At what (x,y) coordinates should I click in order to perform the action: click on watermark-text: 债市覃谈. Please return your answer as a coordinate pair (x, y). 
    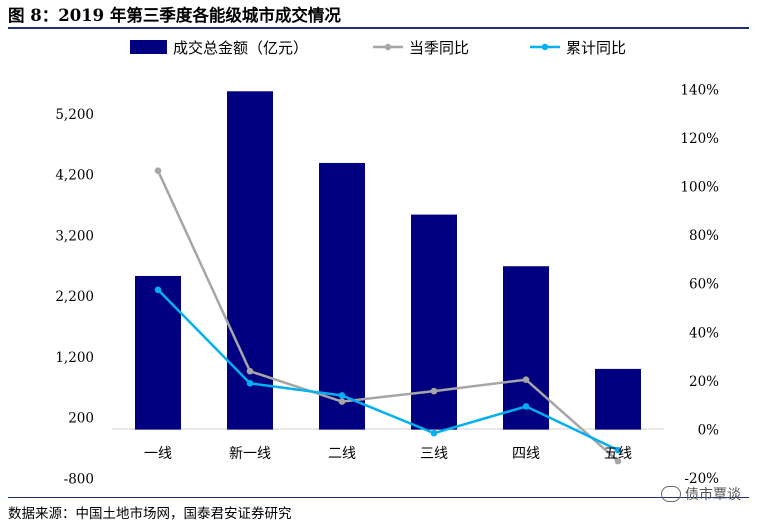
    Looking at the image, I should click on (713, 495).